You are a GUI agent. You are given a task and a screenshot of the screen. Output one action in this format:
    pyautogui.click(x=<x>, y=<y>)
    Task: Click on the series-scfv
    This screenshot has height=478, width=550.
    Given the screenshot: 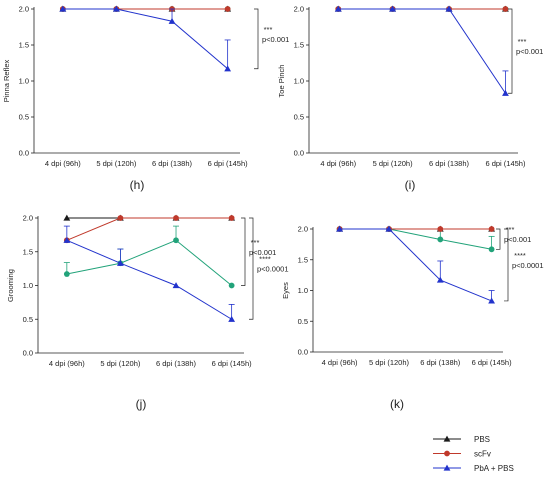 What is the action you would take?
    pyautogui.click(x=149, y=229)
    